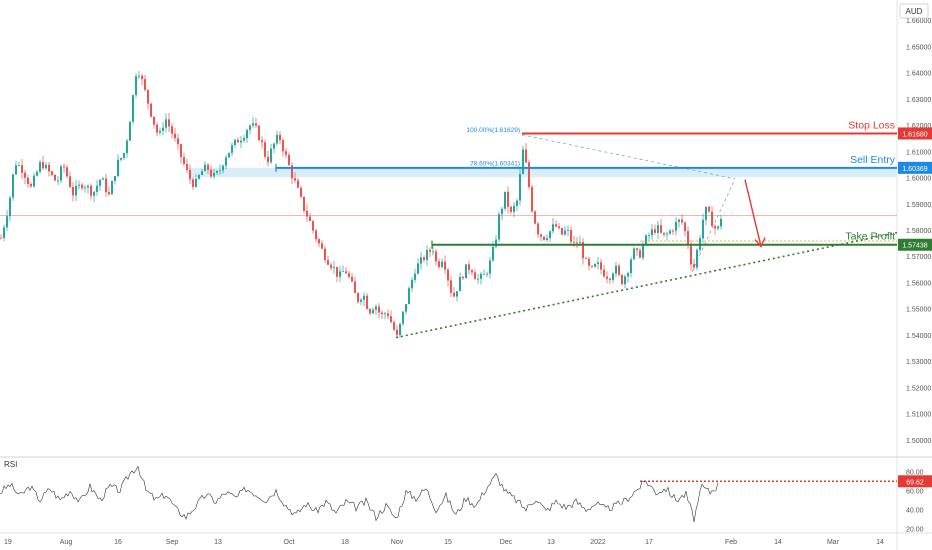  What do you see at coordinates (833, 542) in the screenshot?
I see `time-tick-label: Mar` at bounding box center [833, 542].